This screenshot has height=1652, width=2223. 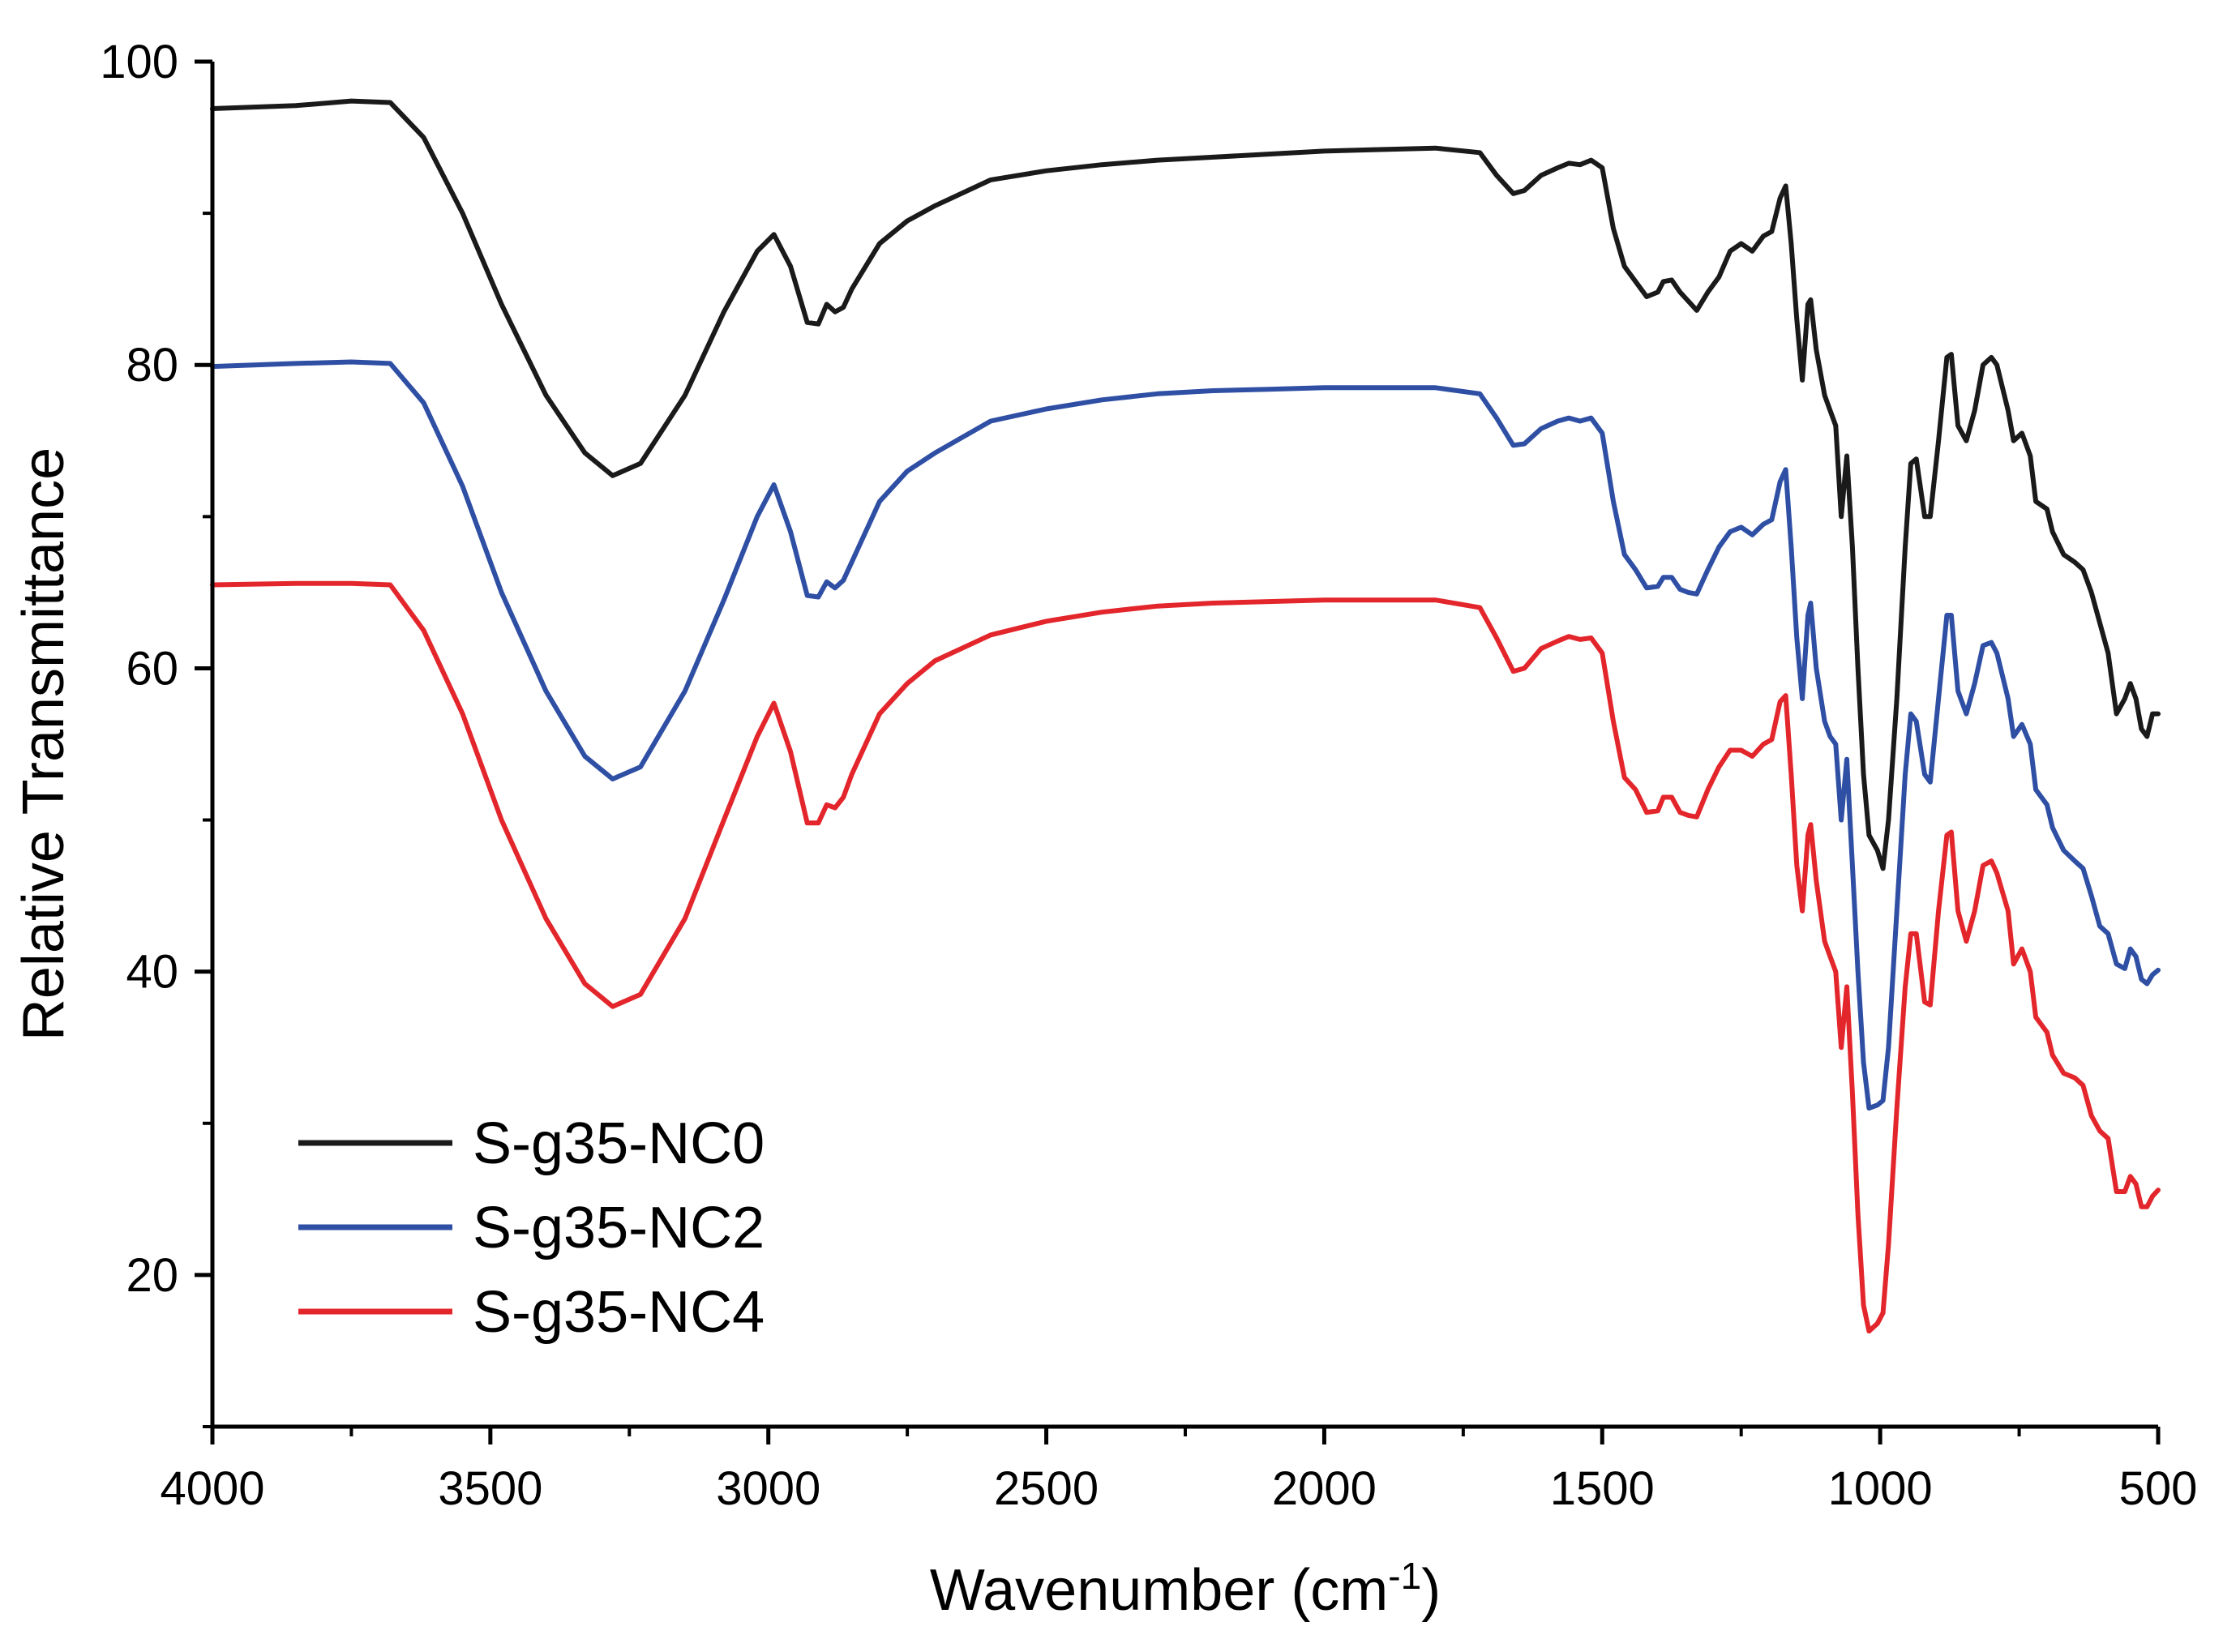 What do you see at coordinates (152, 366) in the screenshot?
I see `y-tick-label: 80` at bounding box center [152, 366].